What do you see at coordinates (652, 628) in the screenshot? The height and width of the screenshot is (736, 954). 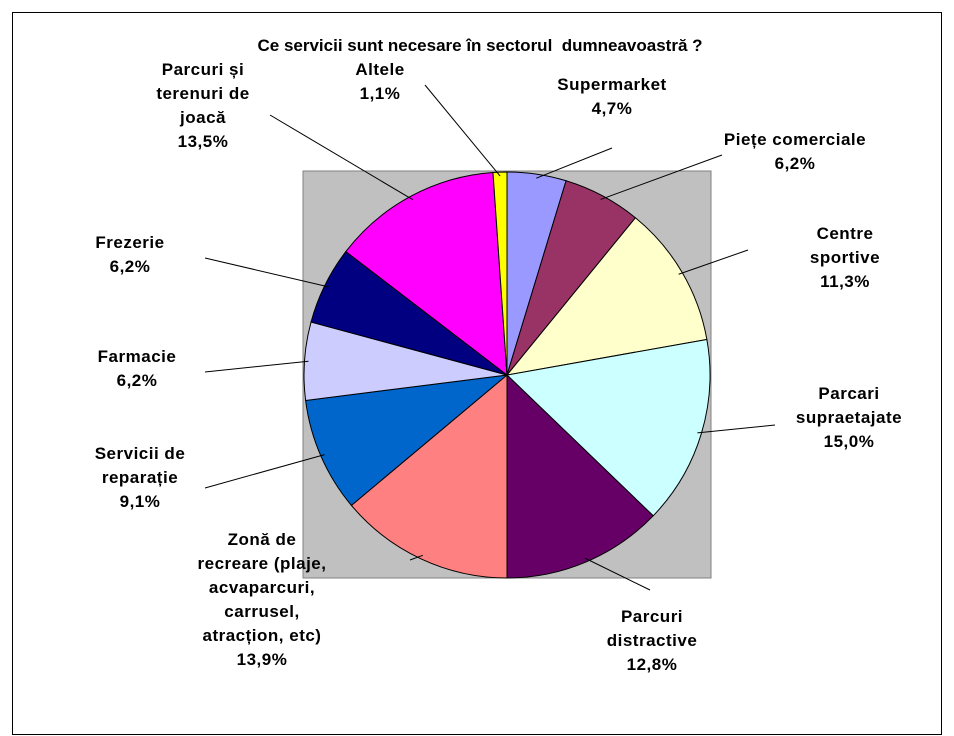 I see `category-label: Parcuri distractive` at bounding box center [652, 628].